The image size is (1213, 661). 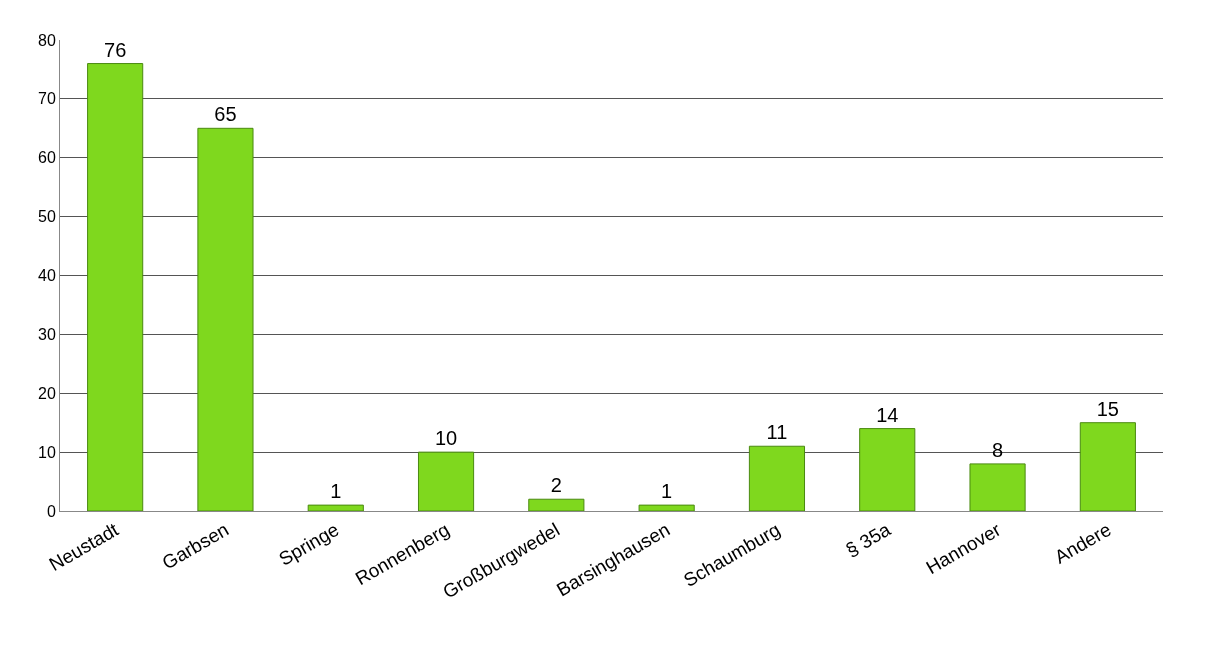 I want to click on y-tick-label: 80, so click(x=47, y=40).